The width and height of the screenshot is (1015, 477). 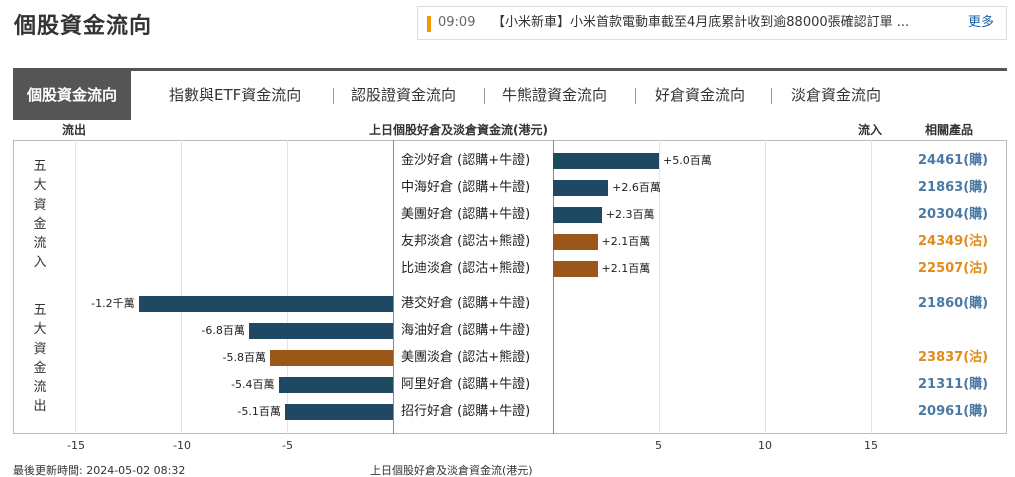 I want to click on last-updated: 最後更新時間: 2024-05-02 08:32, so click(x=99, y=470).